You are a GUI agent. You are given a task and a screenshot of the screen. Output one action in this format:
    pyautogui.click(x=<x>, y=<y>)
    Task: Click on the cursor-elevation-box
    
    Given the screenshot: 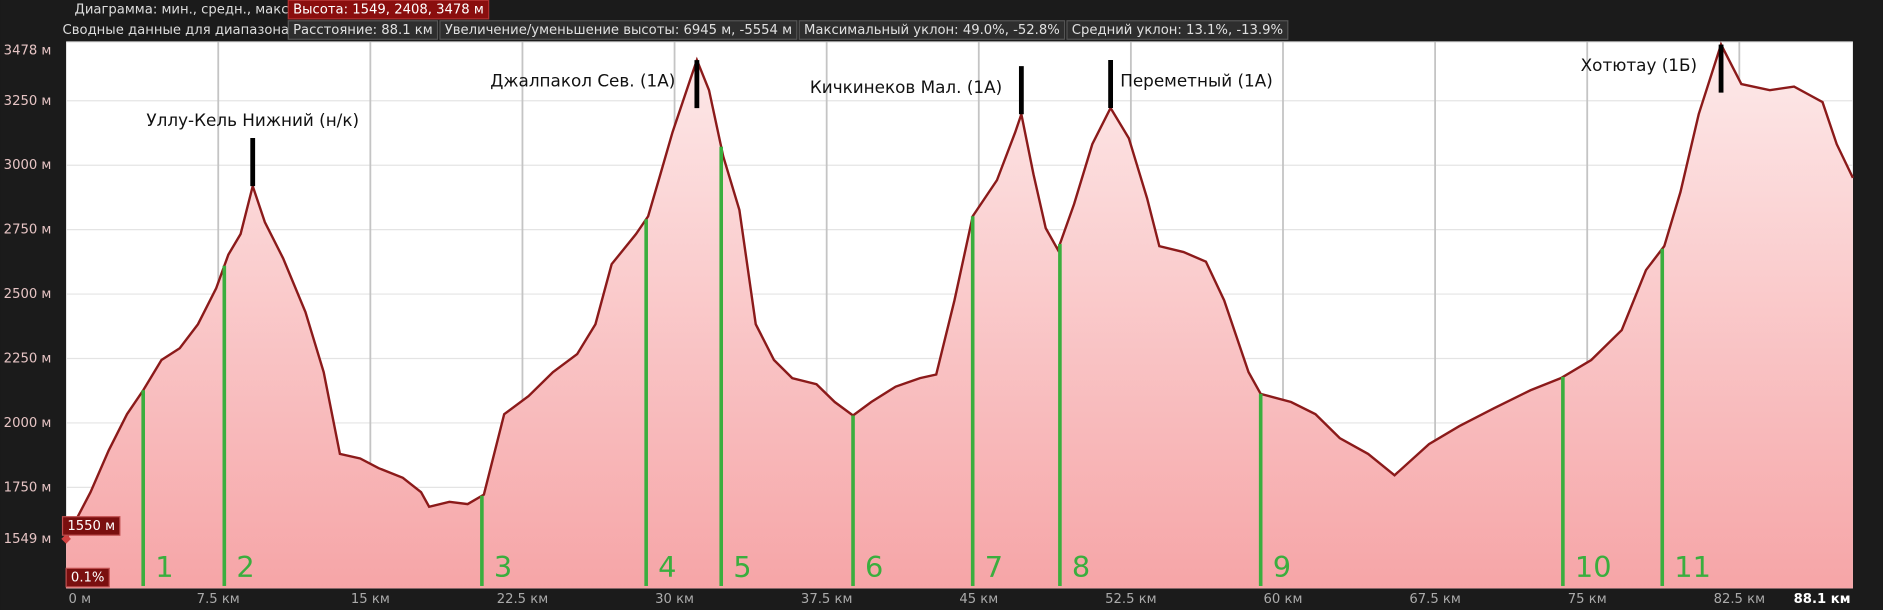 What is the action you would take?
    pyautogui.click(x=91, y=526)
    